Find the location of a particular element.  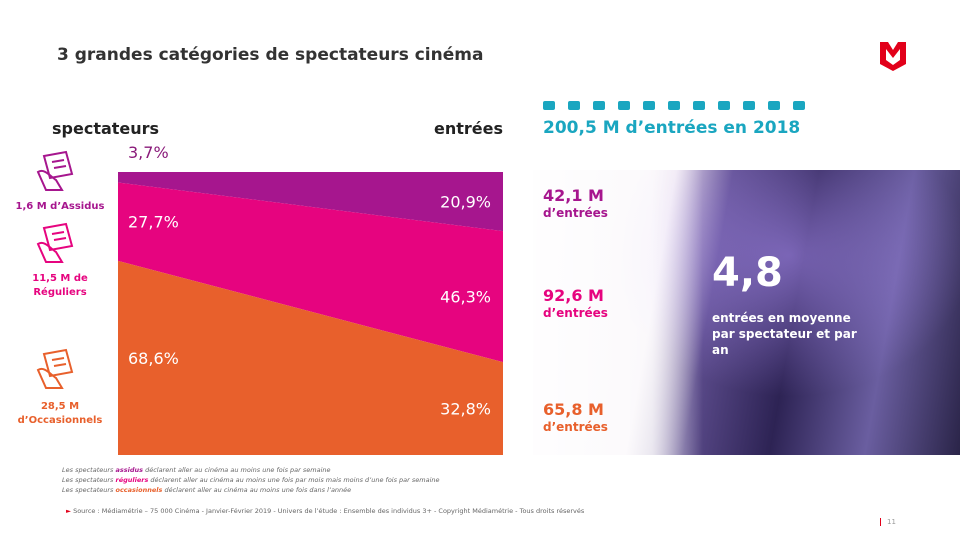

category-label: entrées is located at coordinates (468, 128).